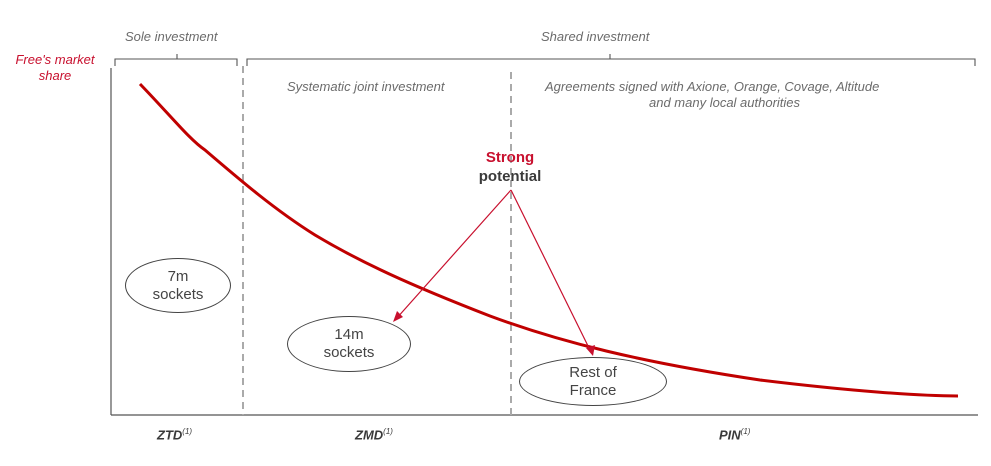  Describe the element at coordinates (349, 334) in the screenshot. I see `oval-zmd-line1: 14m` at that location.